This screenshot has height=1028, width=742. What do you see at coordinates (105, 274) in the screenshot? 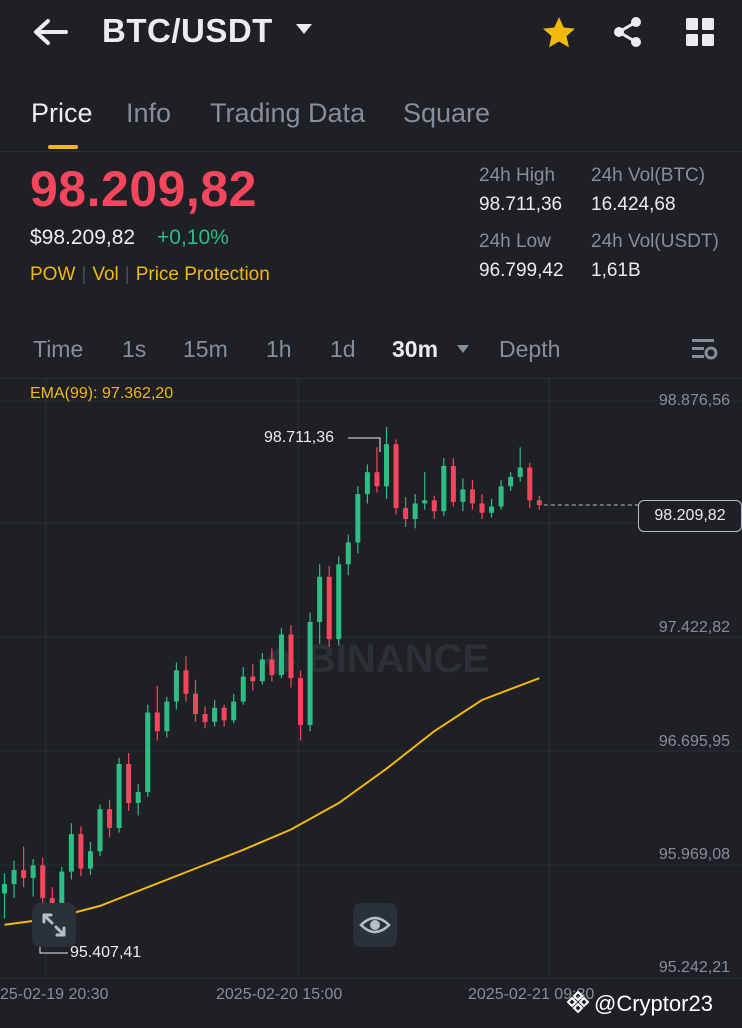
I see `tag-vol: Vol` at bounding box center [105, 274].